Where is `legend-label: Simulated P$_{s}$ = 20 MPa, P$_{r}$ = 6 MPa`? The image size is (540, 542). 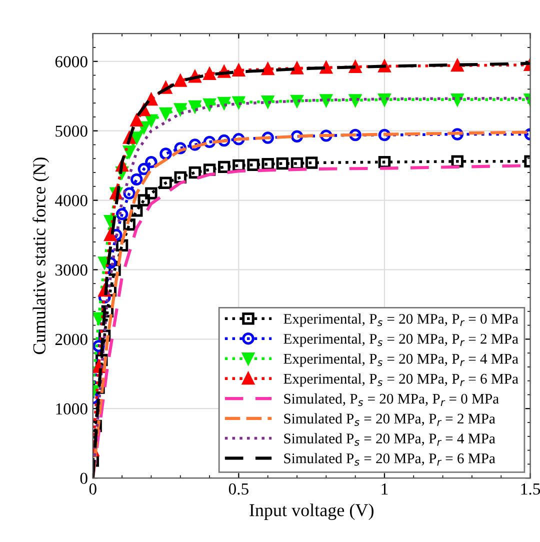 legend-label: Simulated P$_{s}$ = 20 MPa, P$_{r}$ = 6 MPa is located at coordinates (390, 459).